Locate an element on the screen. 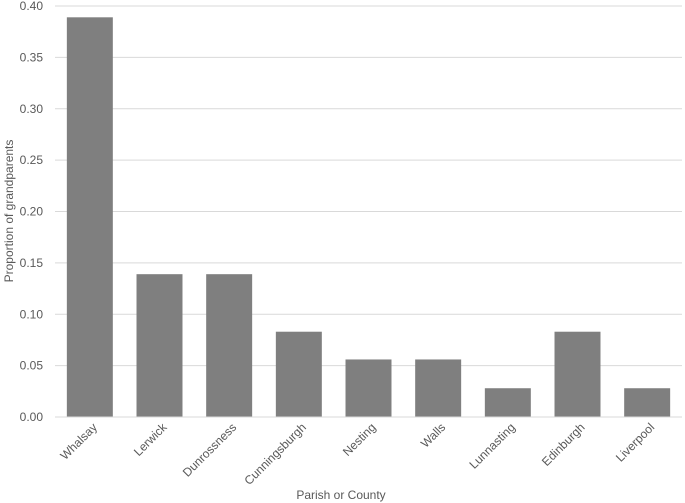 The image size is (685, 503). y-tick-label: 0.20 is located at coordinates (32, 212).